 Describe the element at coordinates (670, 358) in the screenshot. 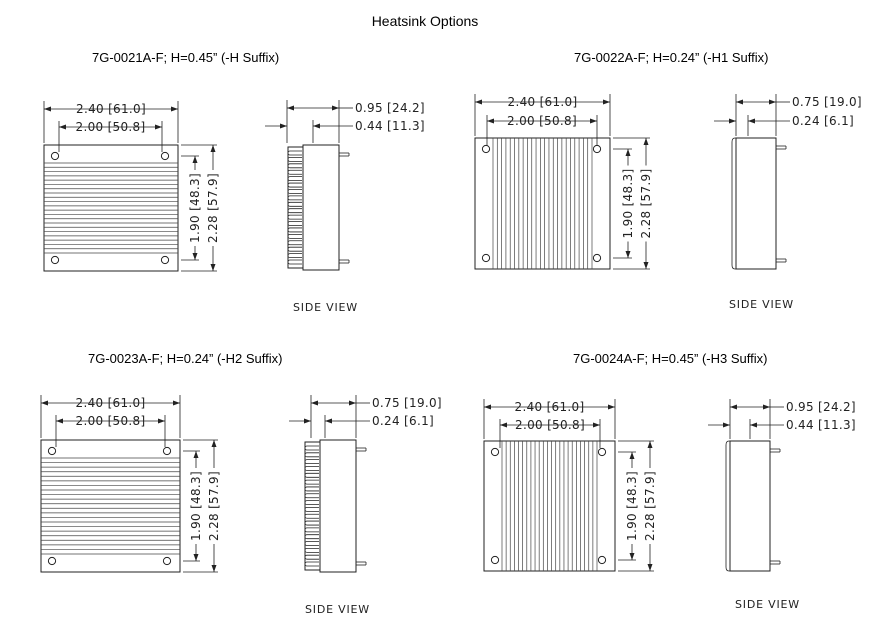

I see `panel-title-0024: 7G-0024A-F; H=0.45” (-H3 Suffix)` at that location.